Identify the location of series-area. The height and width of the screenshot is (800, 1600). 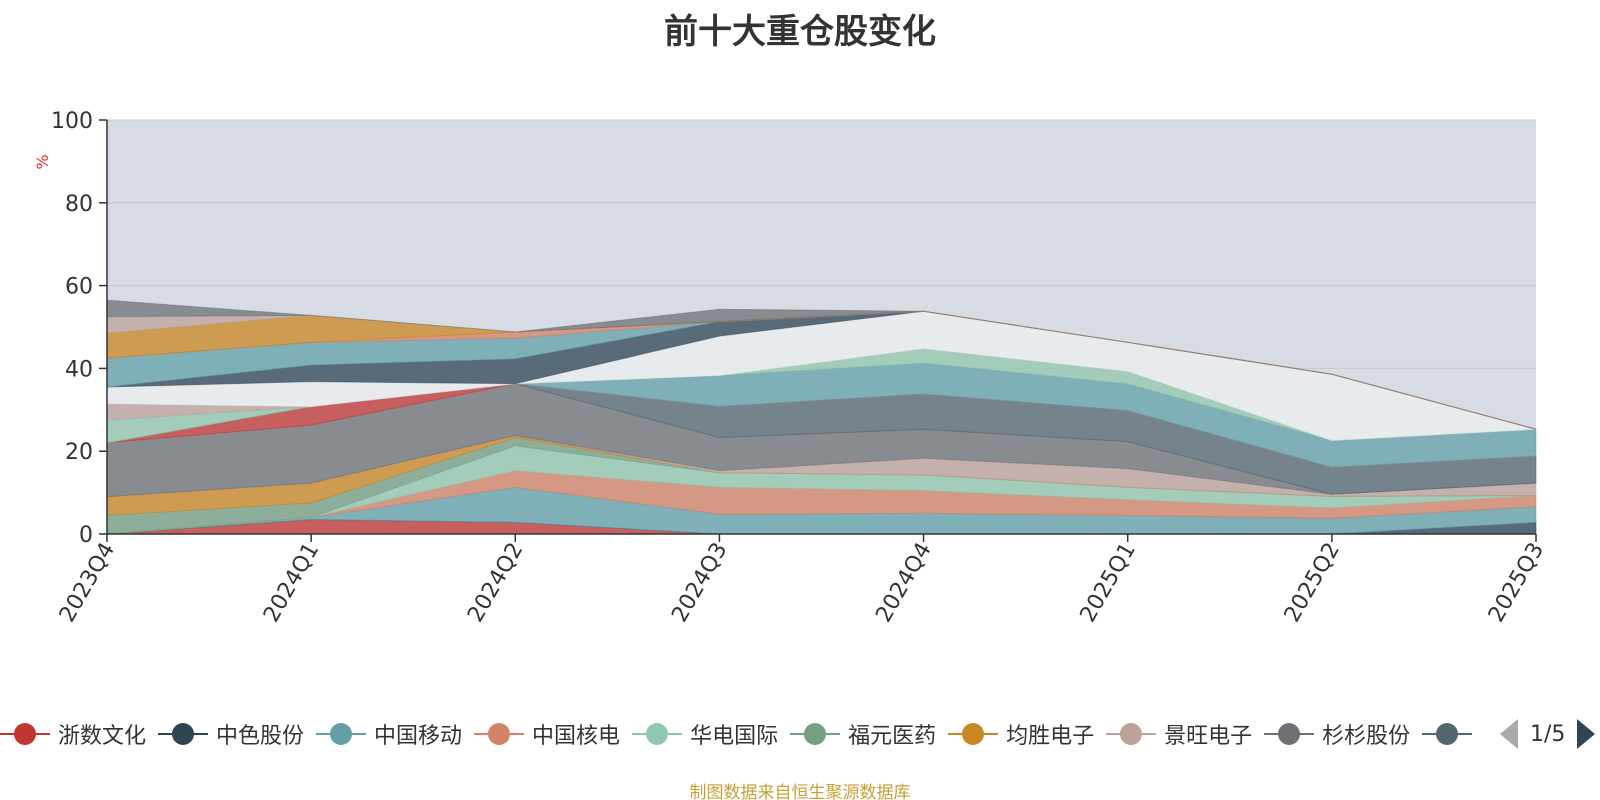
(821, 364).